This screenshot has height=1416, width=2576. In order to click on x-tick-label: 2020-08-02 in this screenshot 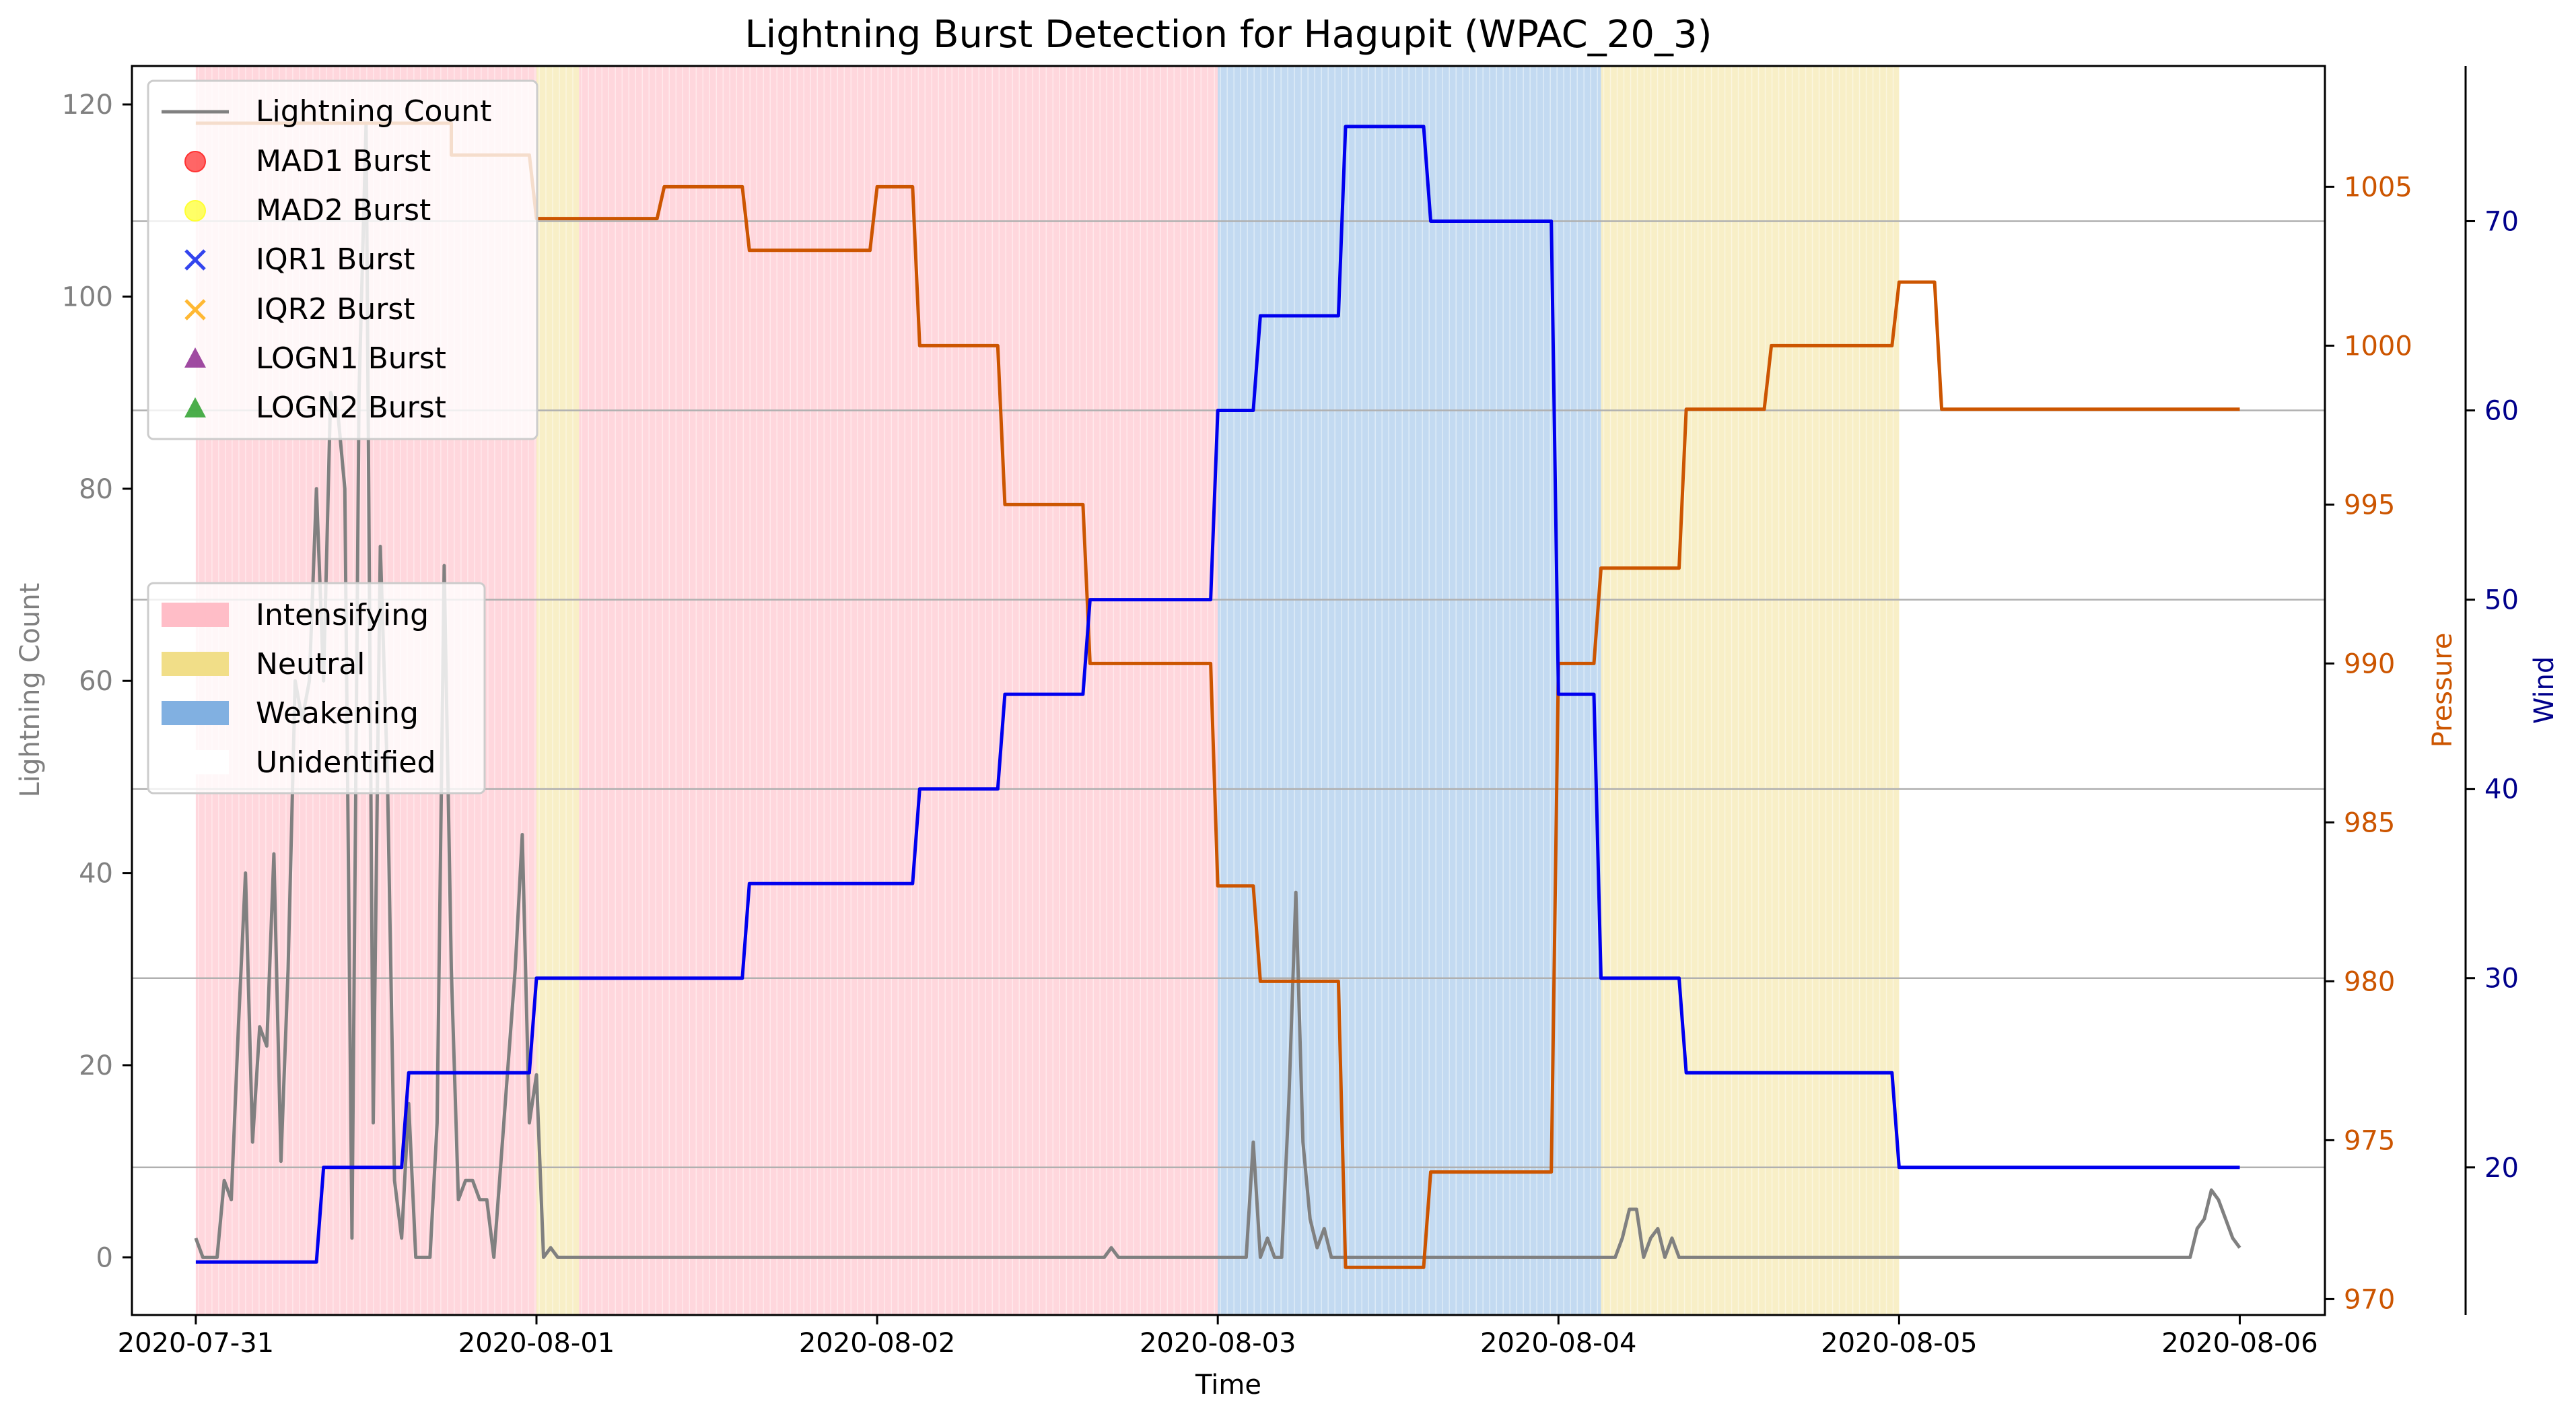, I will do `click(877, 1343)`.